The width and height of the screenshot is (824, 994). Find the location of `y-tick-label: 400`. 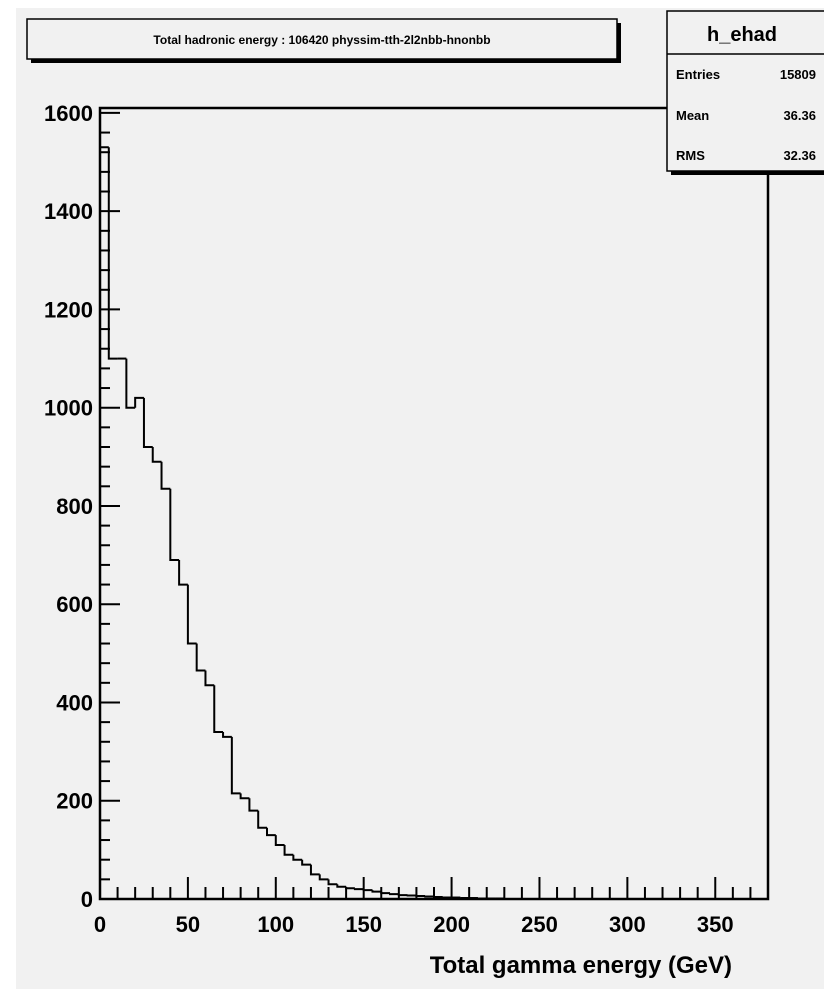

y-tick-label: 400 is located at coordinates (74, 702).